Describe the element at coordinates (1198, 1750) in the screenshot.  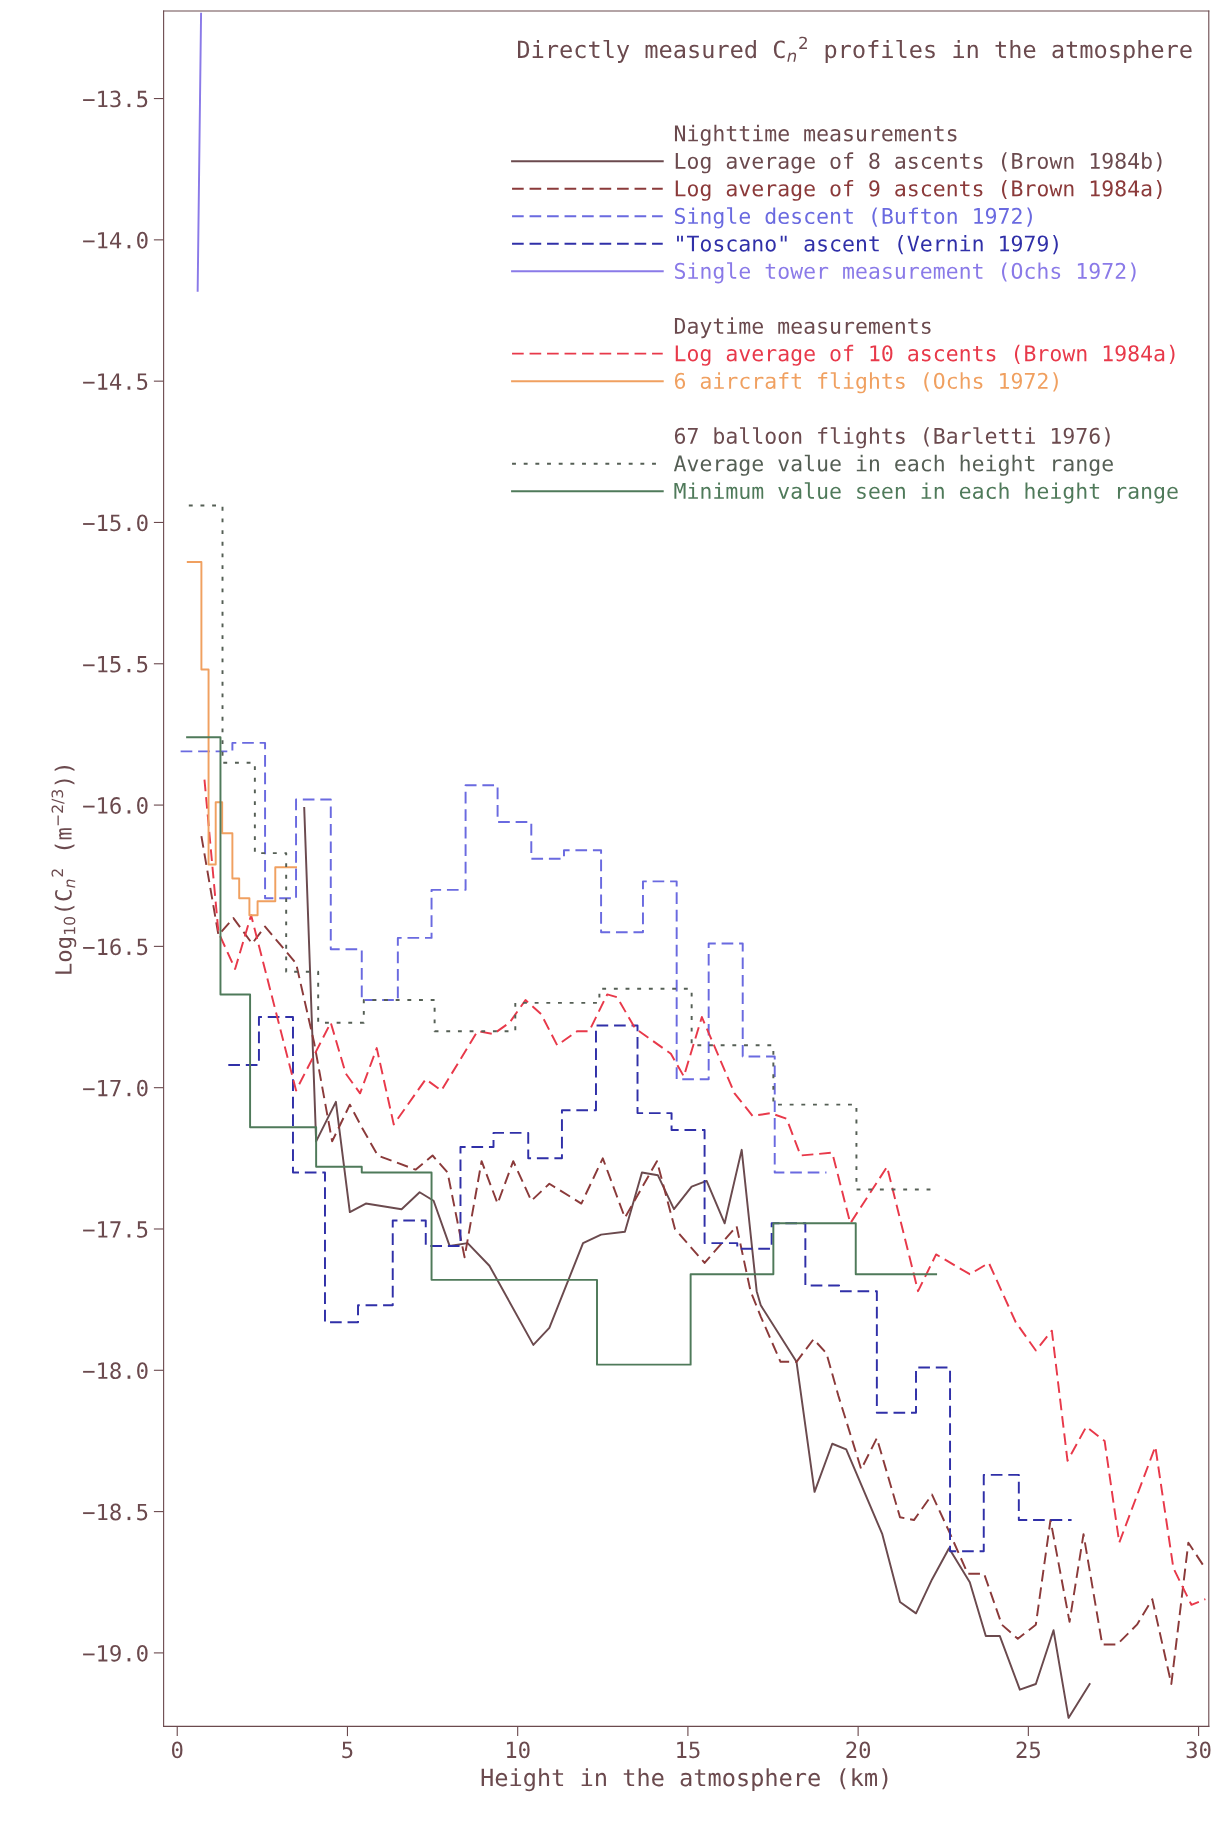
I see `x-tick-label: 30` at that location.